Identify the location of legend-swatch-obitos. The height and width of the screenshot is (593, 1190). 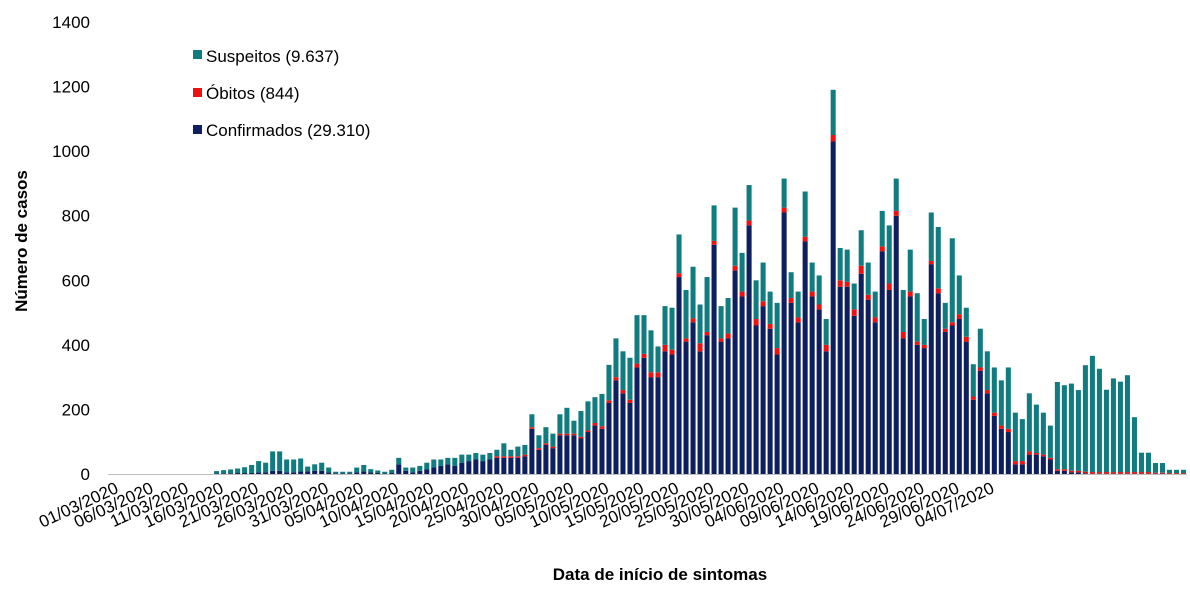
(197, 92).